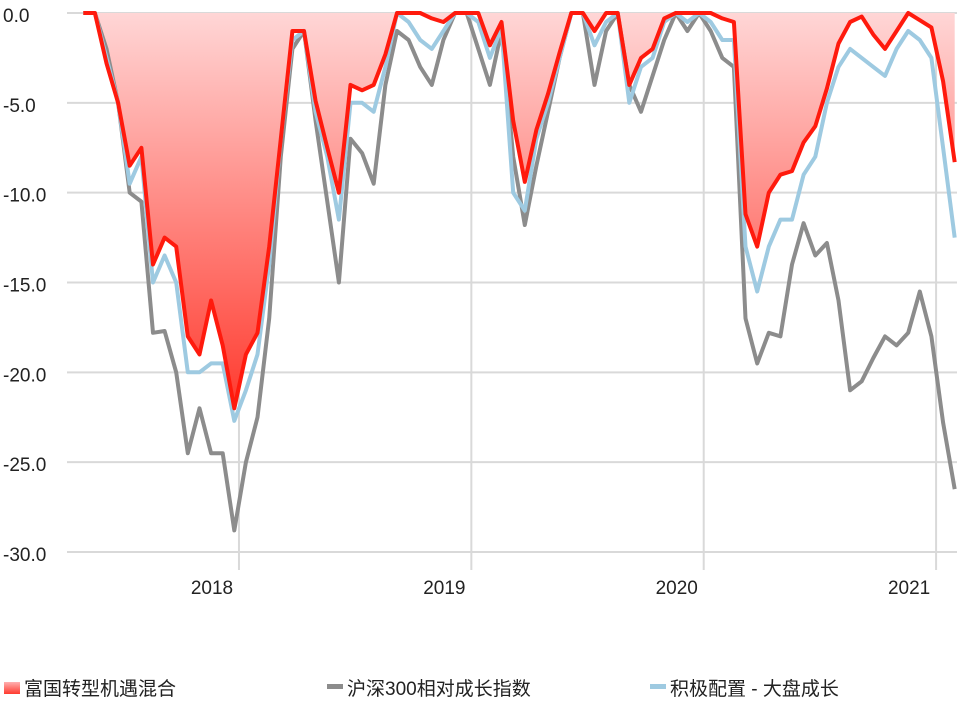 This screenshot has width=963, height=714. I want to click on x-tick-label: 2018, so click(212, 588).